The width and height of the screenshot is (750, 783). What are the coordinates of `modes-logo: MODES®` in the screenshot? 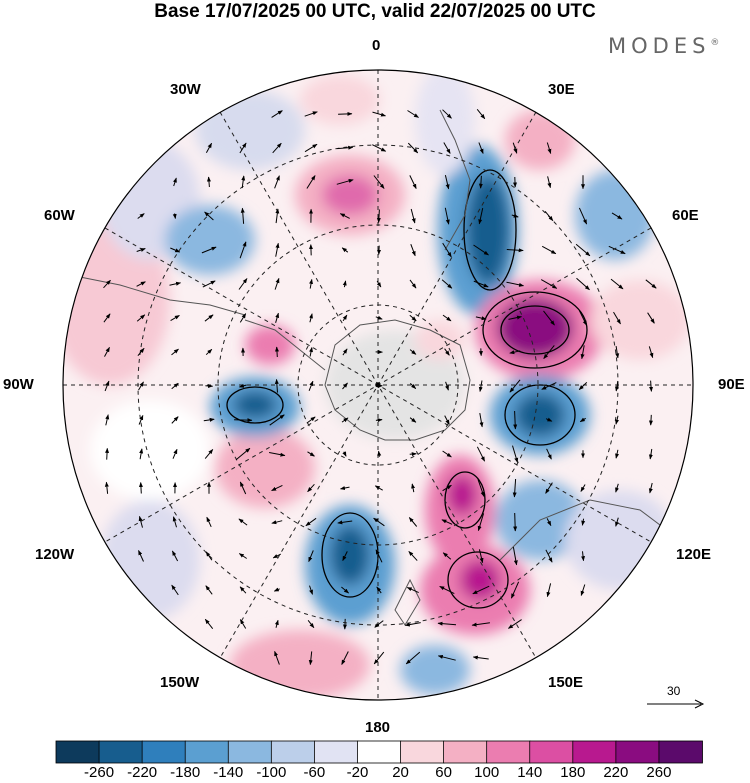 It's located at (663, 46).